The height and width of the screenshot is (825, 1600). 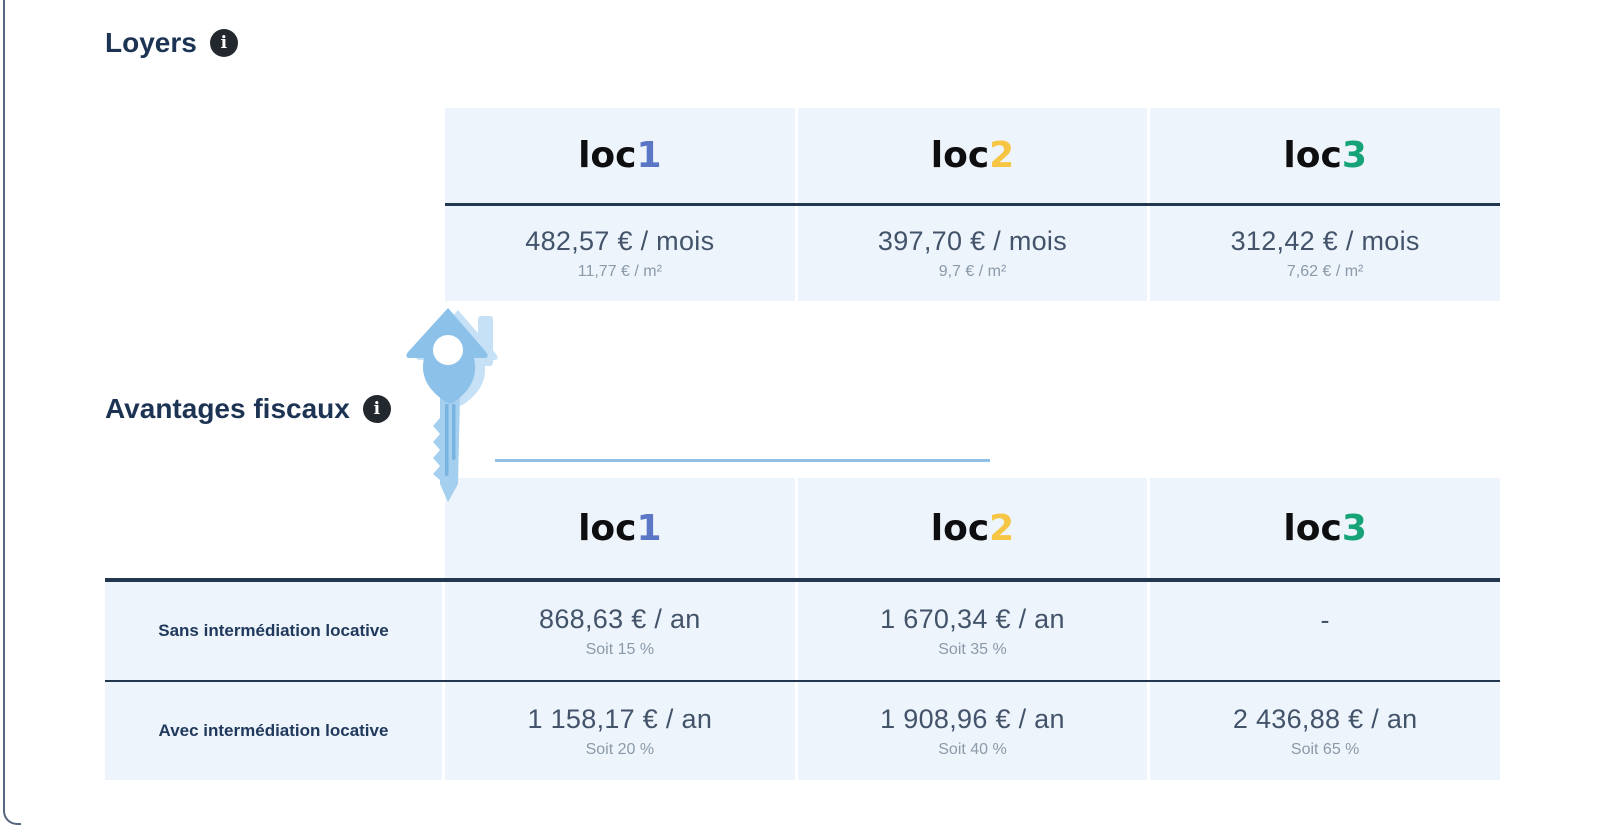 What do you see at coordinates (802, 681) in the screenshot?
I see `row-separator-rule` at bounding box center [802, 681].